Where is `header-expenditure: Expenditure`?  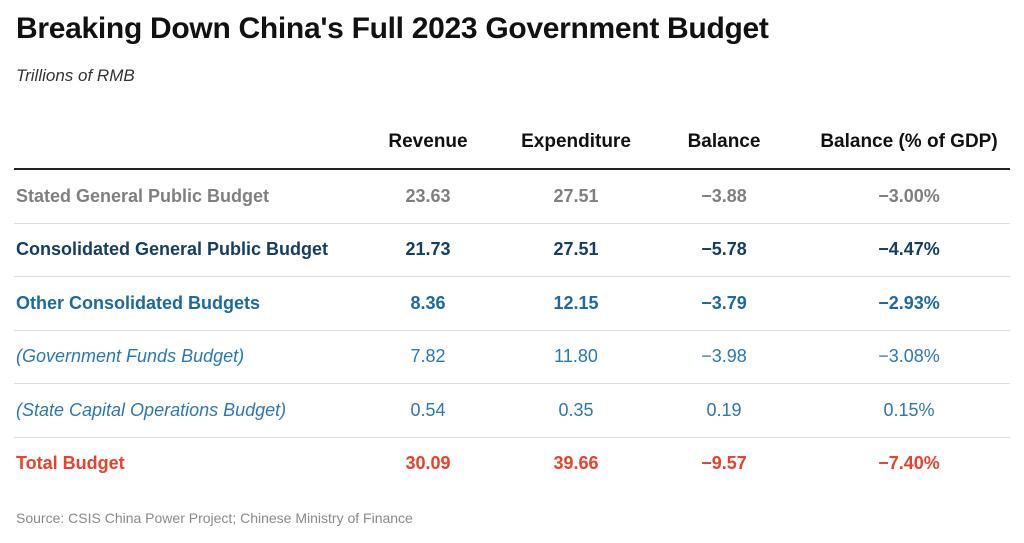 header-expenditure: Expenditure is located at coordinates (576, 141).